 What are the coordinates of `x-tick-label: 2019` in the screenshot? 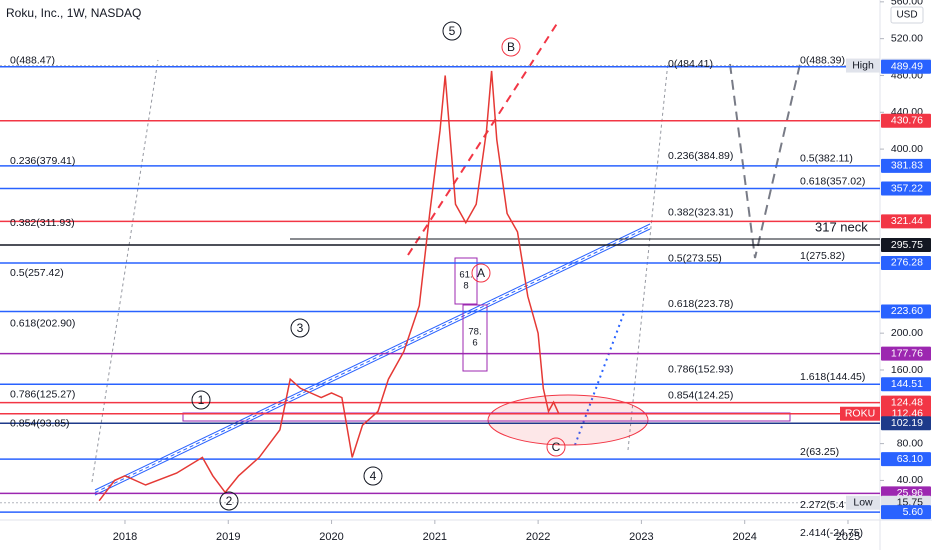 It's located at (228, 537).